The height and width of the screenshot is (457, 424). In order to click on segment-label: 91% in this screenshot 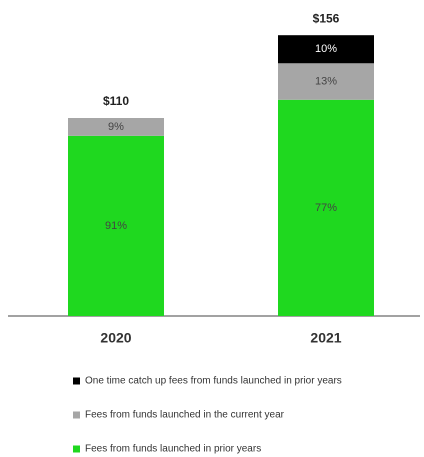, I will do `click(116, 226)`.